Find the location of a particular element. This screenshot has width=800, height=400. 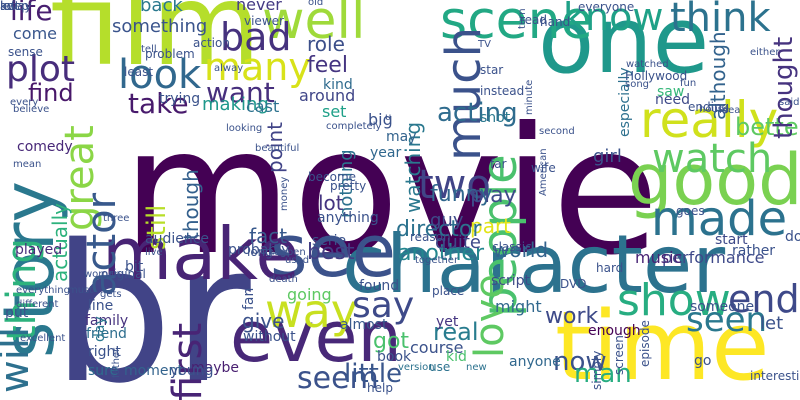

word-episode: episode is located at coordinates (645, 343).